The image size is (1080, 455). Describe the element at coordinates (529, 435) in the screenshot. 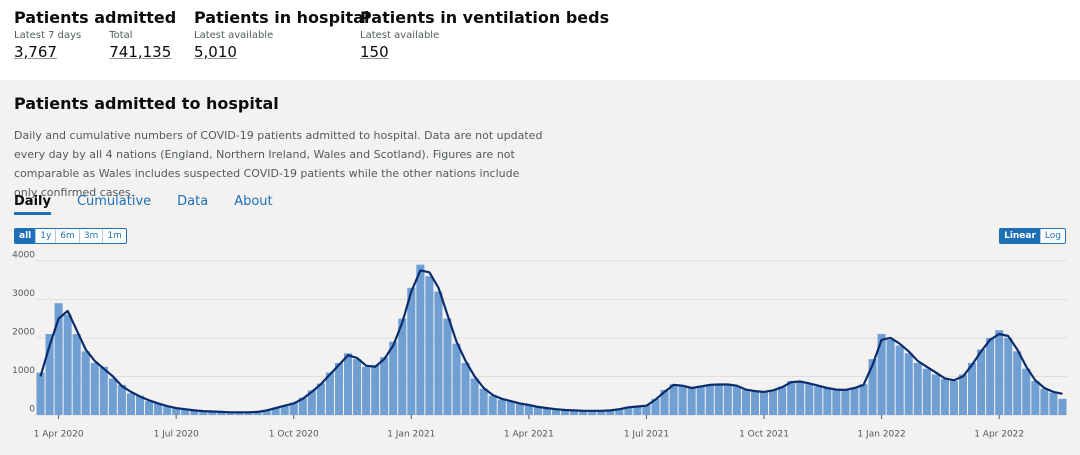

I see `x-tick-label: 1 Apr 2021` at that location.